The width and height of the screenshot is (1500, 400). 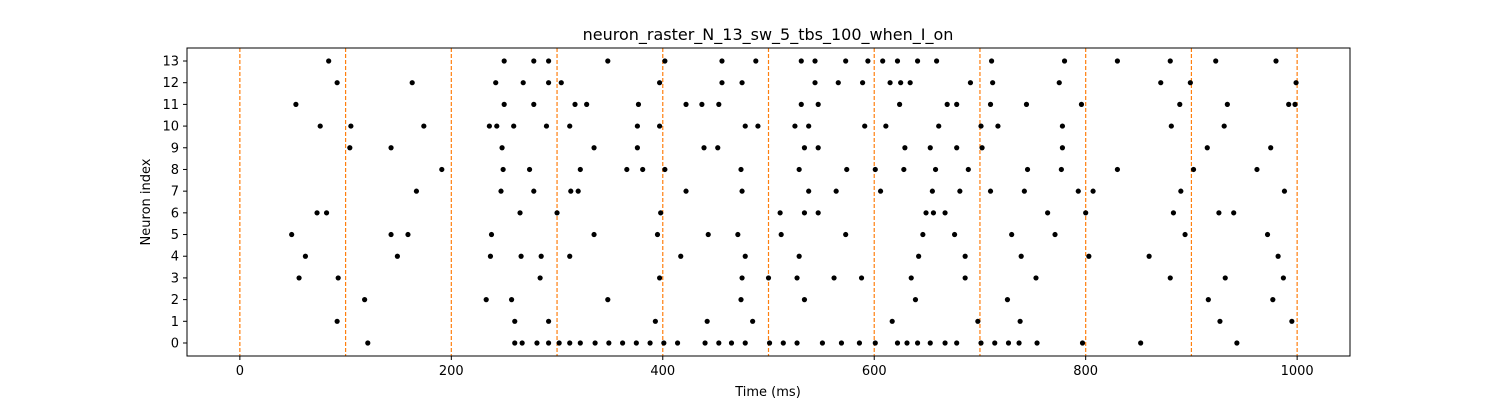 What do you see at coordinates (146, 201) in the screenshot?
I see `y-axis-label: Neuron index` at bounding box center [146, 201].